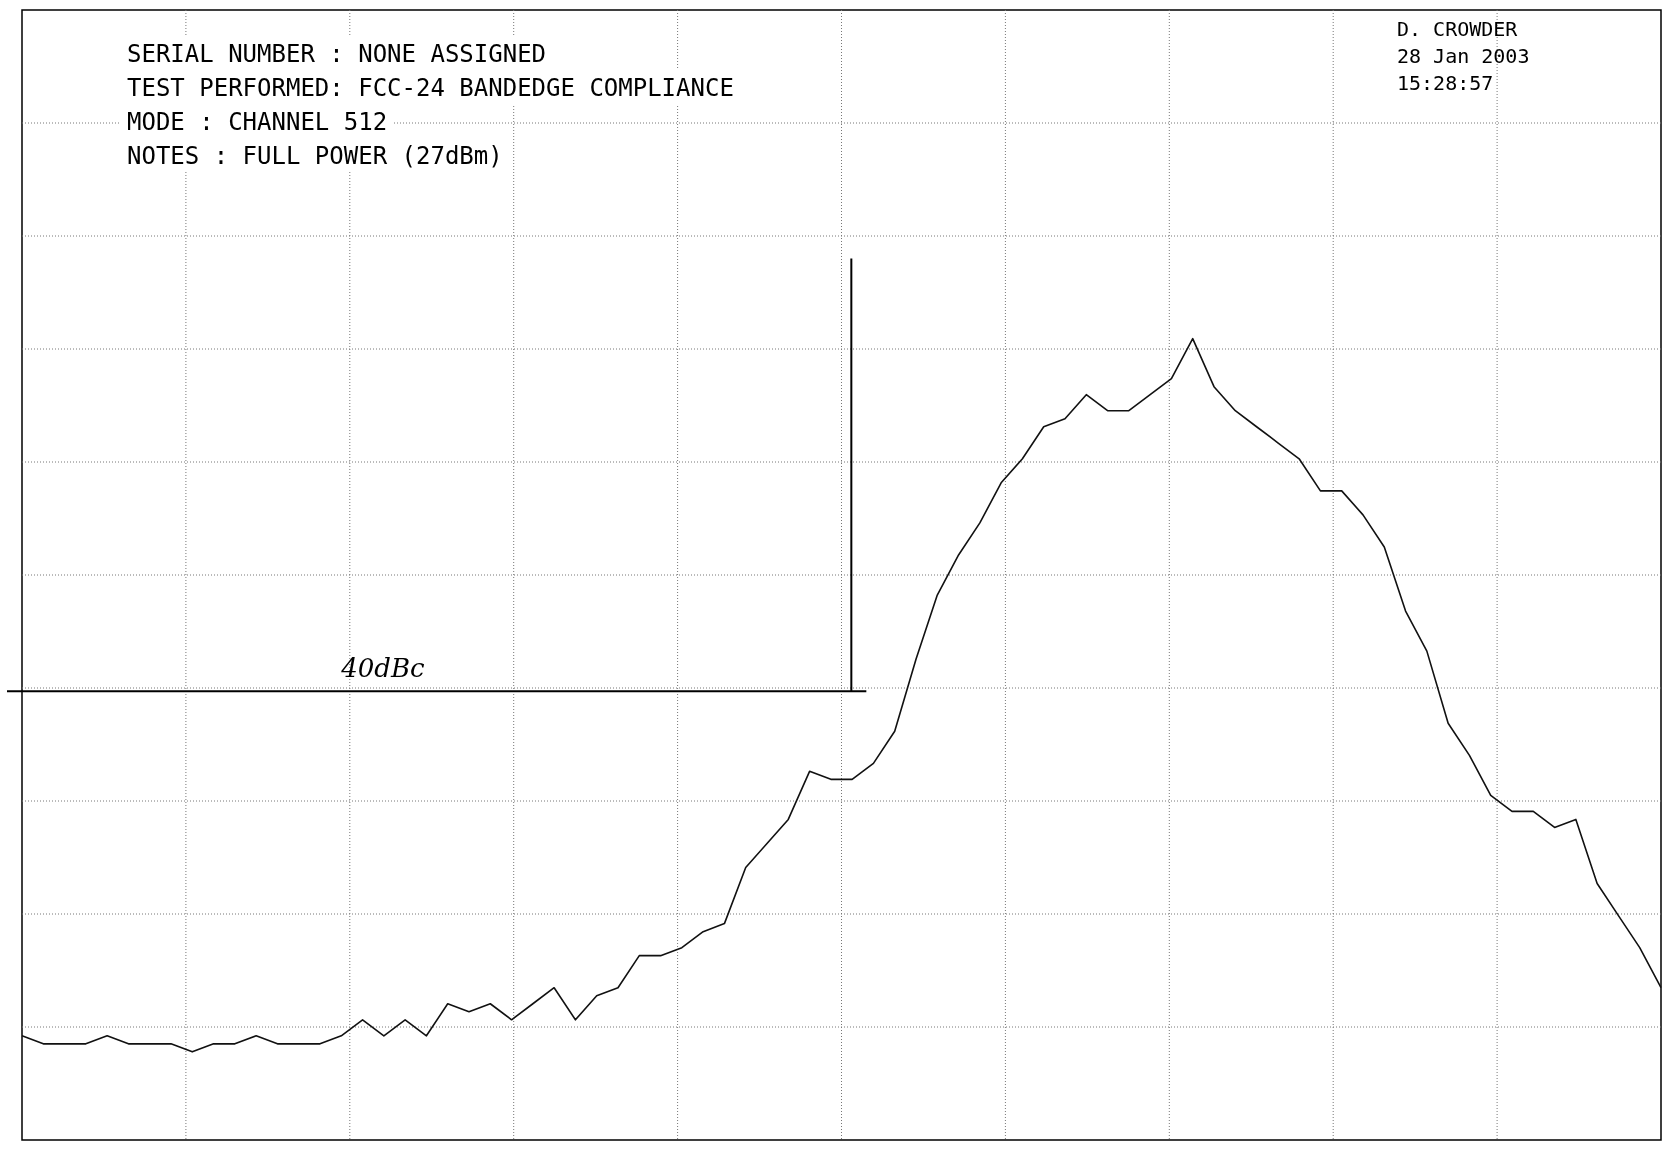 Image resolution: width=1665 pixels, height=1156 pixels. What do you see at coordinates (337, 54) in the screenshot?
I see `text: SERIAL NUMBER : NONE ASSIGNED` at bounding box center [337, 54].